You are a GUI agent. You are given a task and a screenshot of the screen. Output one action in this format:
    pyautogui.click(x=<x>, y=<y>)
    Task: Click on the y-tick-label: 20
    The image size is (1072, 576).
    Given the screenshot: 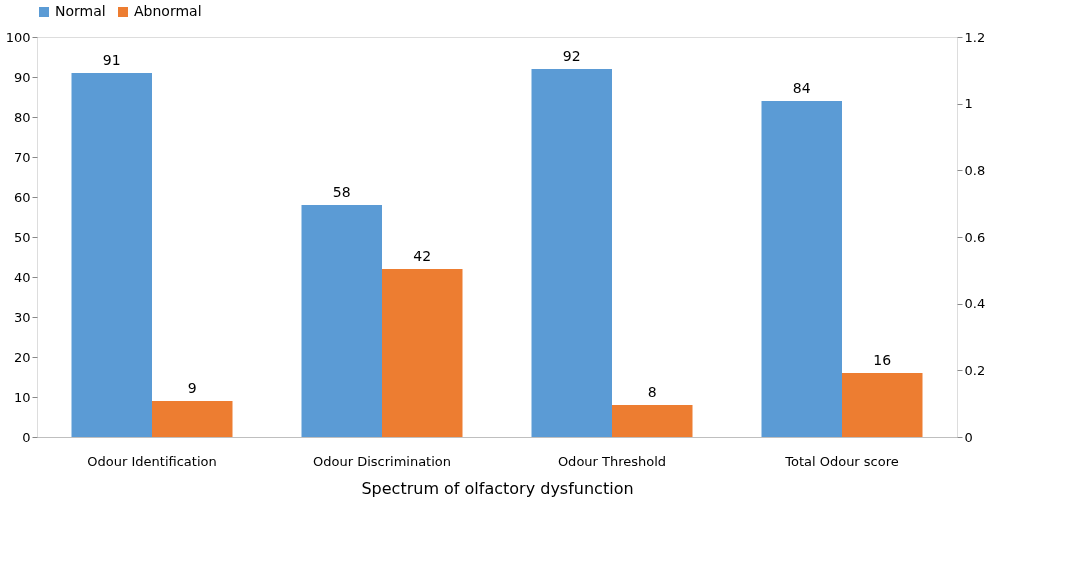 What is the action you would take?
    pyautogui.click(x=22, y=357)
    